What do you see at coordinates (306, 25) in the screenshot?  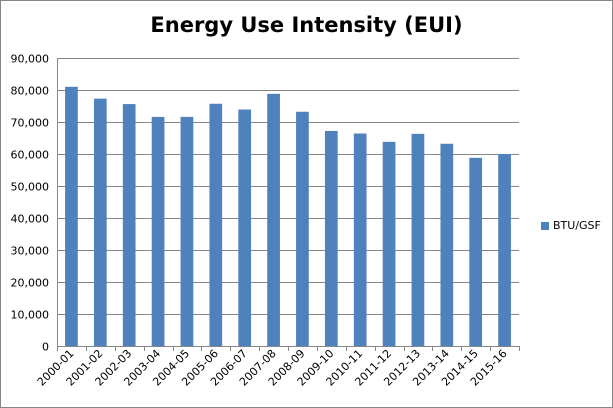 I see `chart-title: Energy Use Intensity (EUI)` at bounding box center [306, 25].